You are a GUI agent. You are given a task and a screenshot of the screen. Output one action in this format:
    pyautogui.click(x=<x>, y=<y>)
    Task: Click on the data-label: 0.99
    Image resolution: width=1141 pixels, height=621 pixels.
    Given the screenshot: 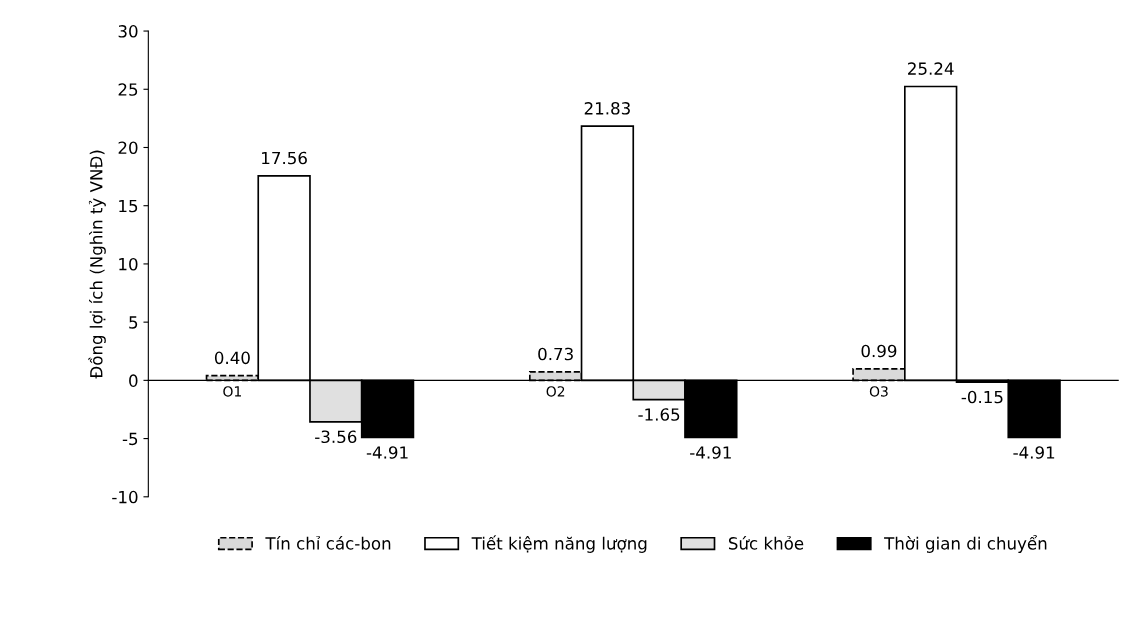 What is the action you would take?
    pyautogui.click(x=879, y=351)
    